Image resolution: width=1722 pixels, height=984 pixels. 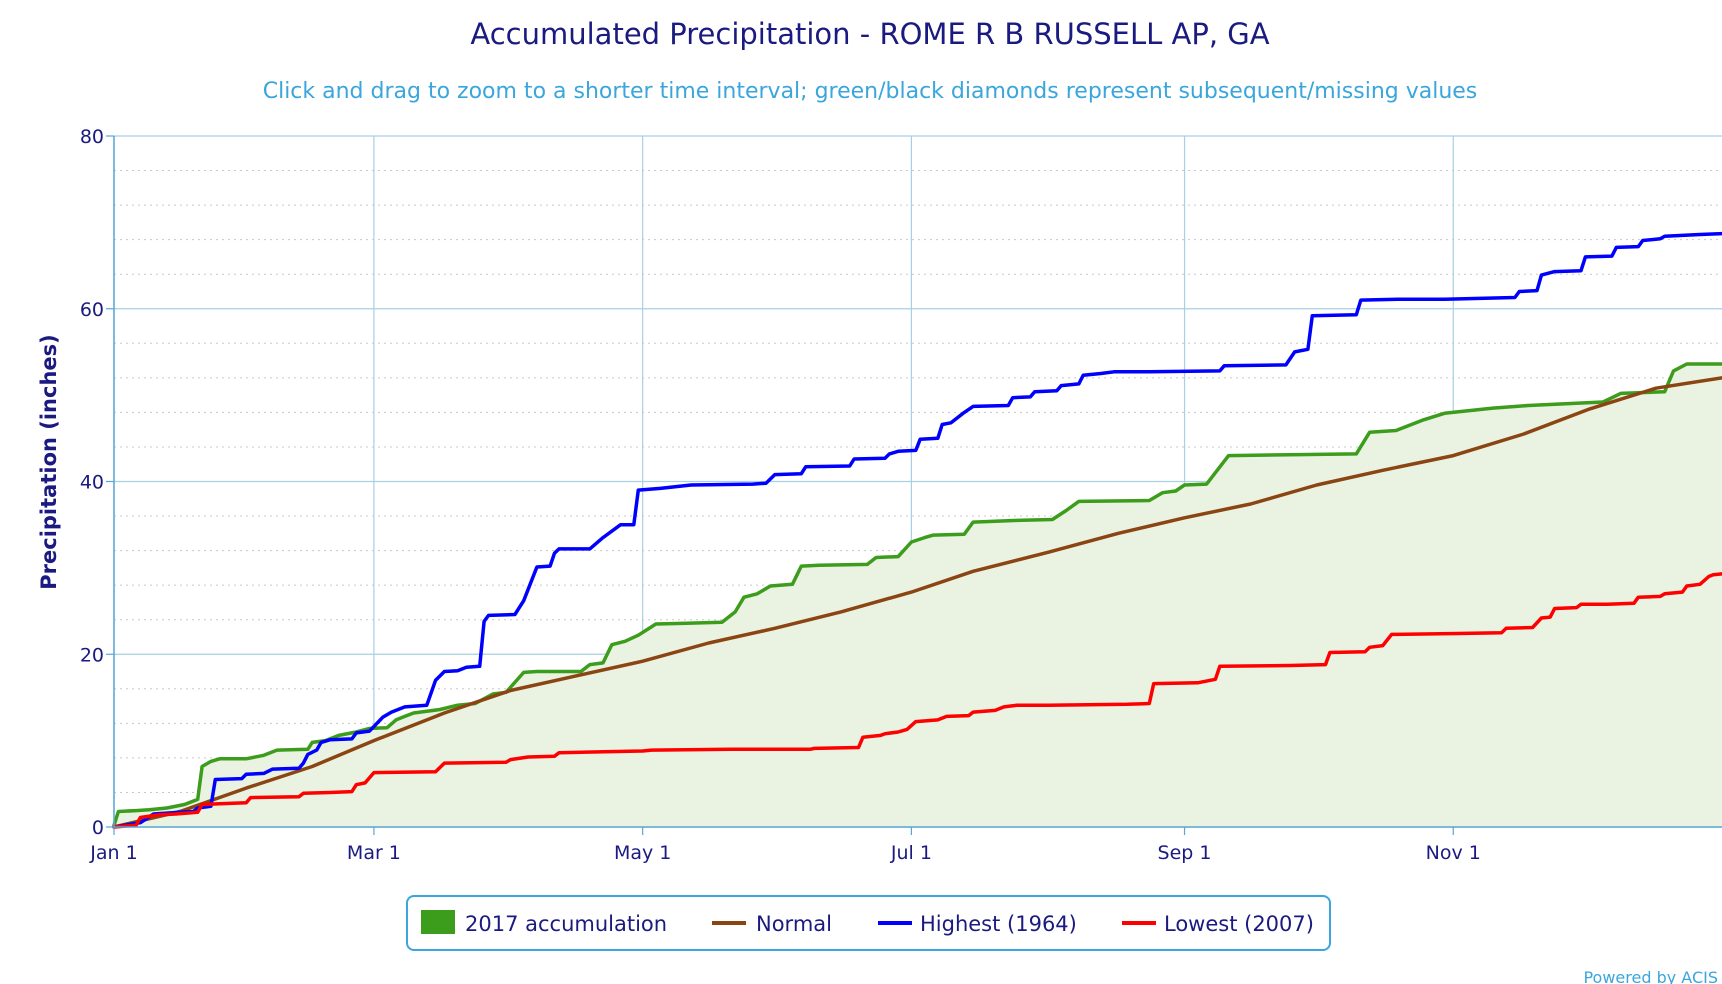 I want to click on legend-label-highest: Highest (1964), so click(x=998, y=924).